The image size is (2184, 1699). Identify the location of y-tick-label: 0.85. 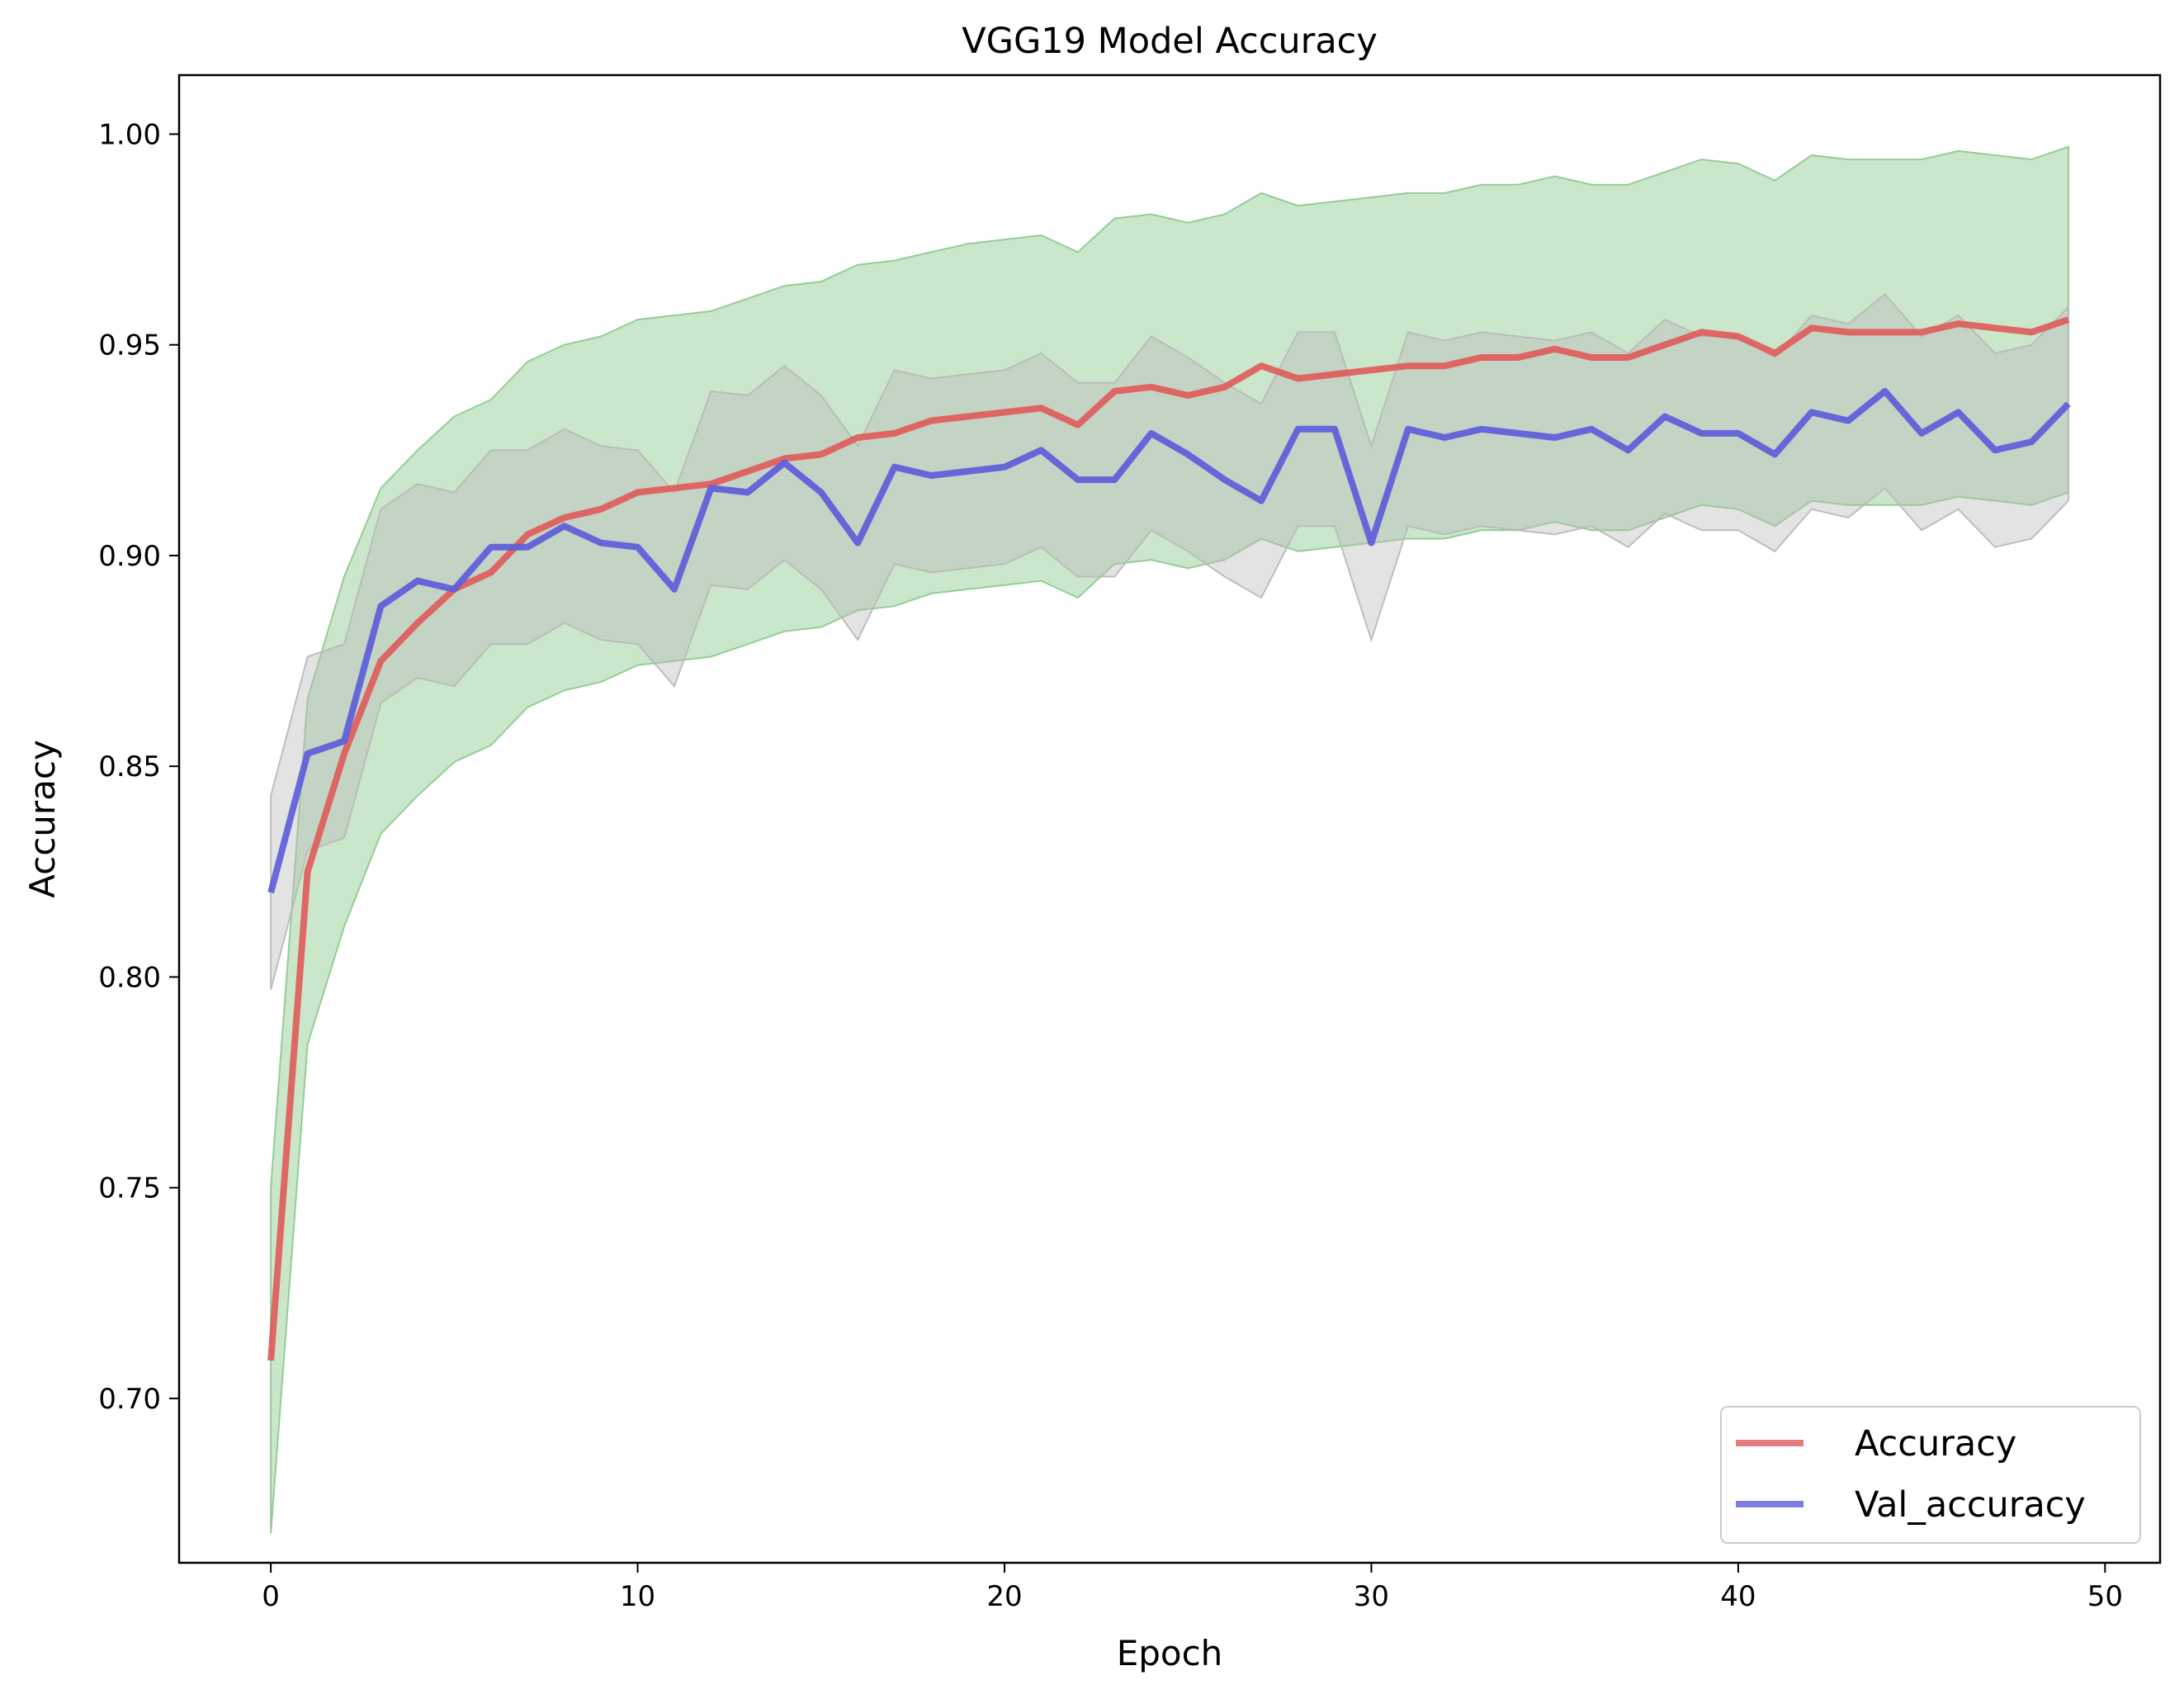
(129, 766).